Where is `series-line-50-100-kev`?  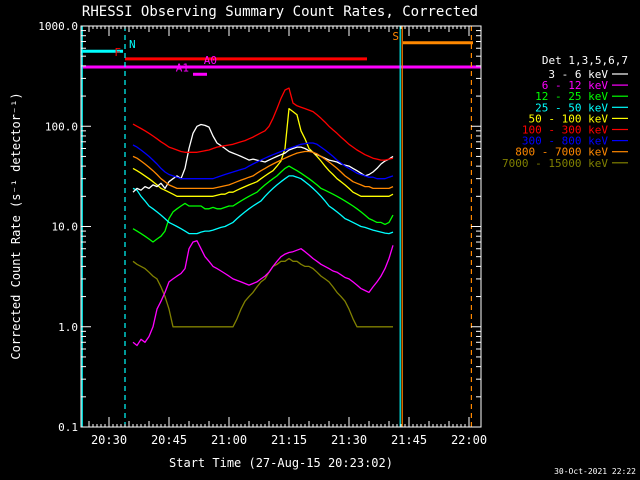
series-line-50-100-kev is located at coordinates (263, 152).